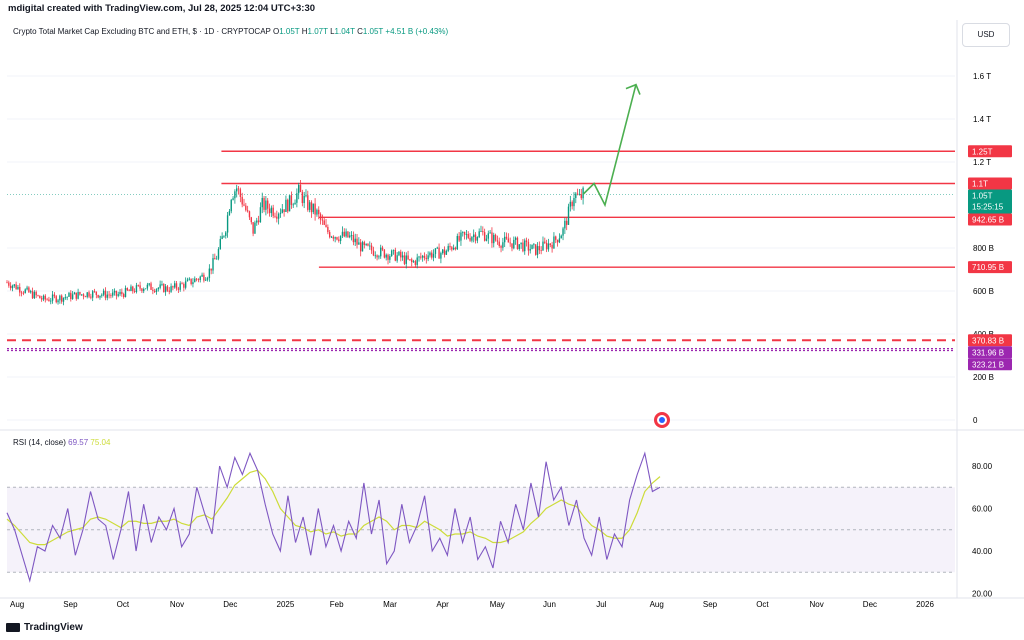 The height and width of the screenshot is (640, 1024). I want to click on event-icon, so click(662, 420).